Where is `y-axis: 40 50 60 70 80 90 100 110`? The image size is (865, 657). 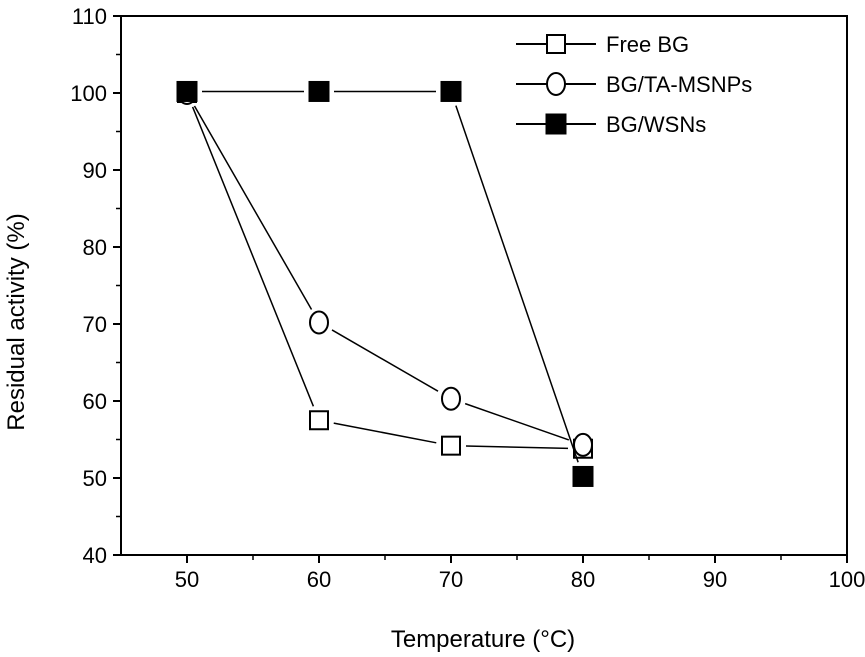
y-axis: 40 50 60 70 80 90 100 110 is located at coordinates (95, 286).